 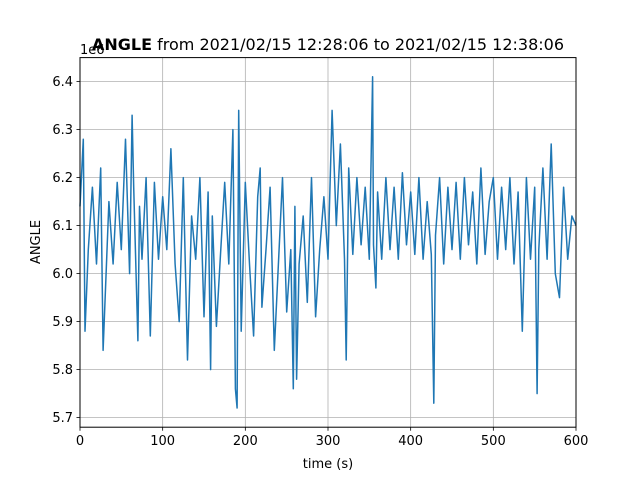 What do you see at coordinates (36, 242) in the screenshot?
I see `y-axis-label: ANGLE` at bounding box center [36, 242].